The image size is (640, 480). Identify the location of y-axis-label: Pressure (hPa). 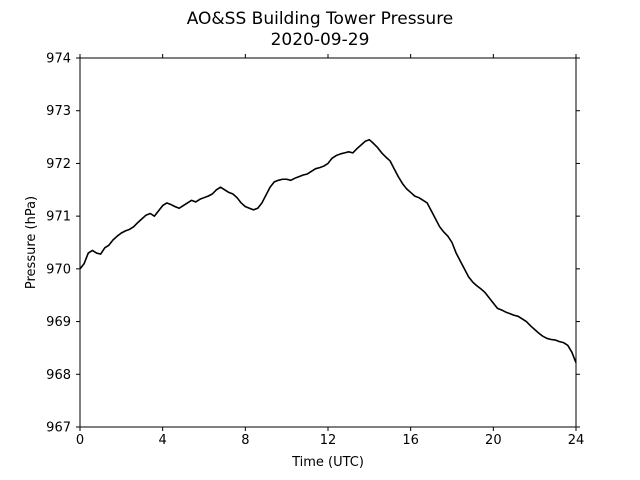
(31, 242).